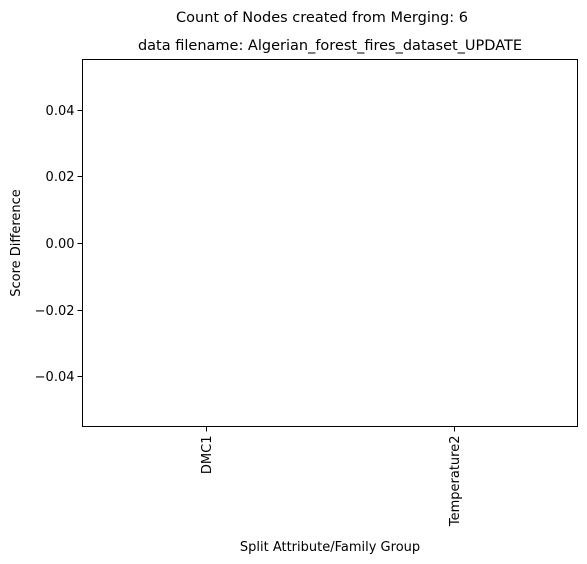  I want to click on y-axis-label: Score Difference, so click(16, 243).